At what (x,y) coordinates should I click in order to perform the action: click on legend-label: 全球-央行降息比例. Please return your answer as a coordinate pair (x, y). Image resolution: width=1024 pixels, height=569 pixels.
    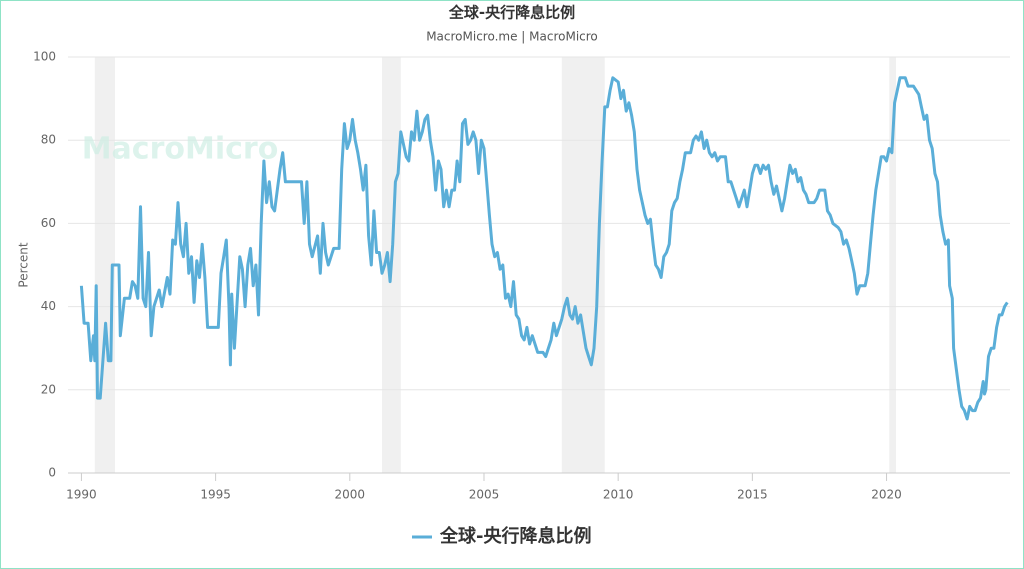
    Looking at the image, I should click on (515, 536).